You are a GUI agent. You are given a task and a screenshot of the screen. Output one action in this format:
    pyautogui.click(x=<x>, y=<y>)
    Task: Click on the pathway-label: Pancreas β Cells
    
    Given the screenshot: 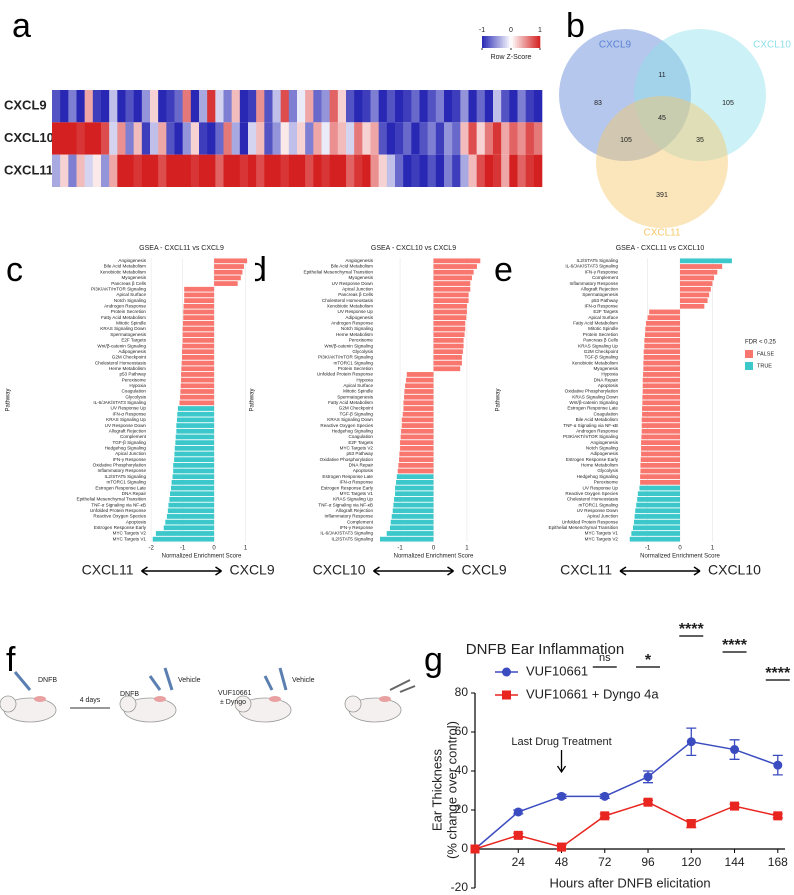 What is the action you would take?
    pyautogui.click(x=601, y=340)
    